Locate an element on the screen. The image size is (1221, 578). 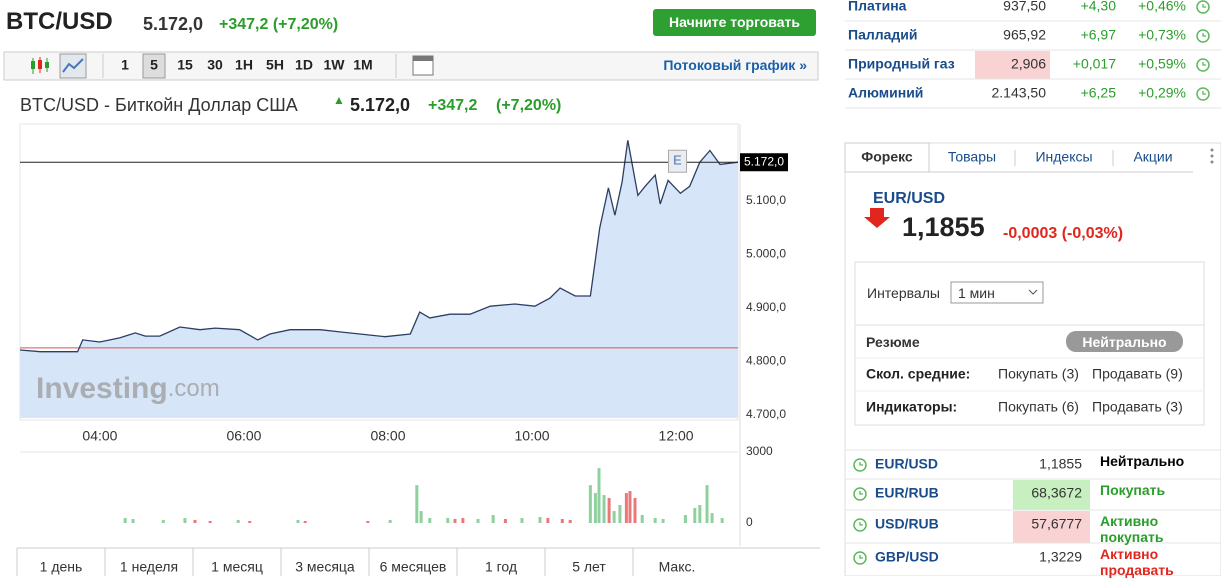
y-tick-label: 5.000,0 is located at coordinates (766, 253).